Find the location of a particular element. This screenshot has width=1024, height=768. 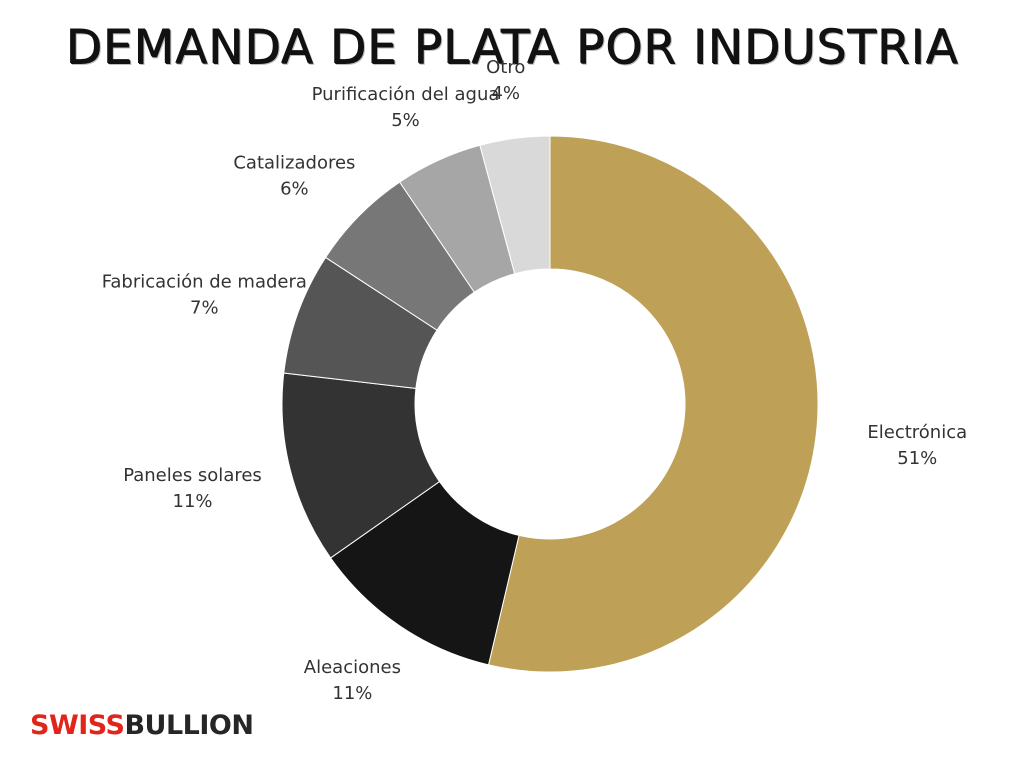

label-catalizadores: Catalizadores is located at coordinates (294, 163).